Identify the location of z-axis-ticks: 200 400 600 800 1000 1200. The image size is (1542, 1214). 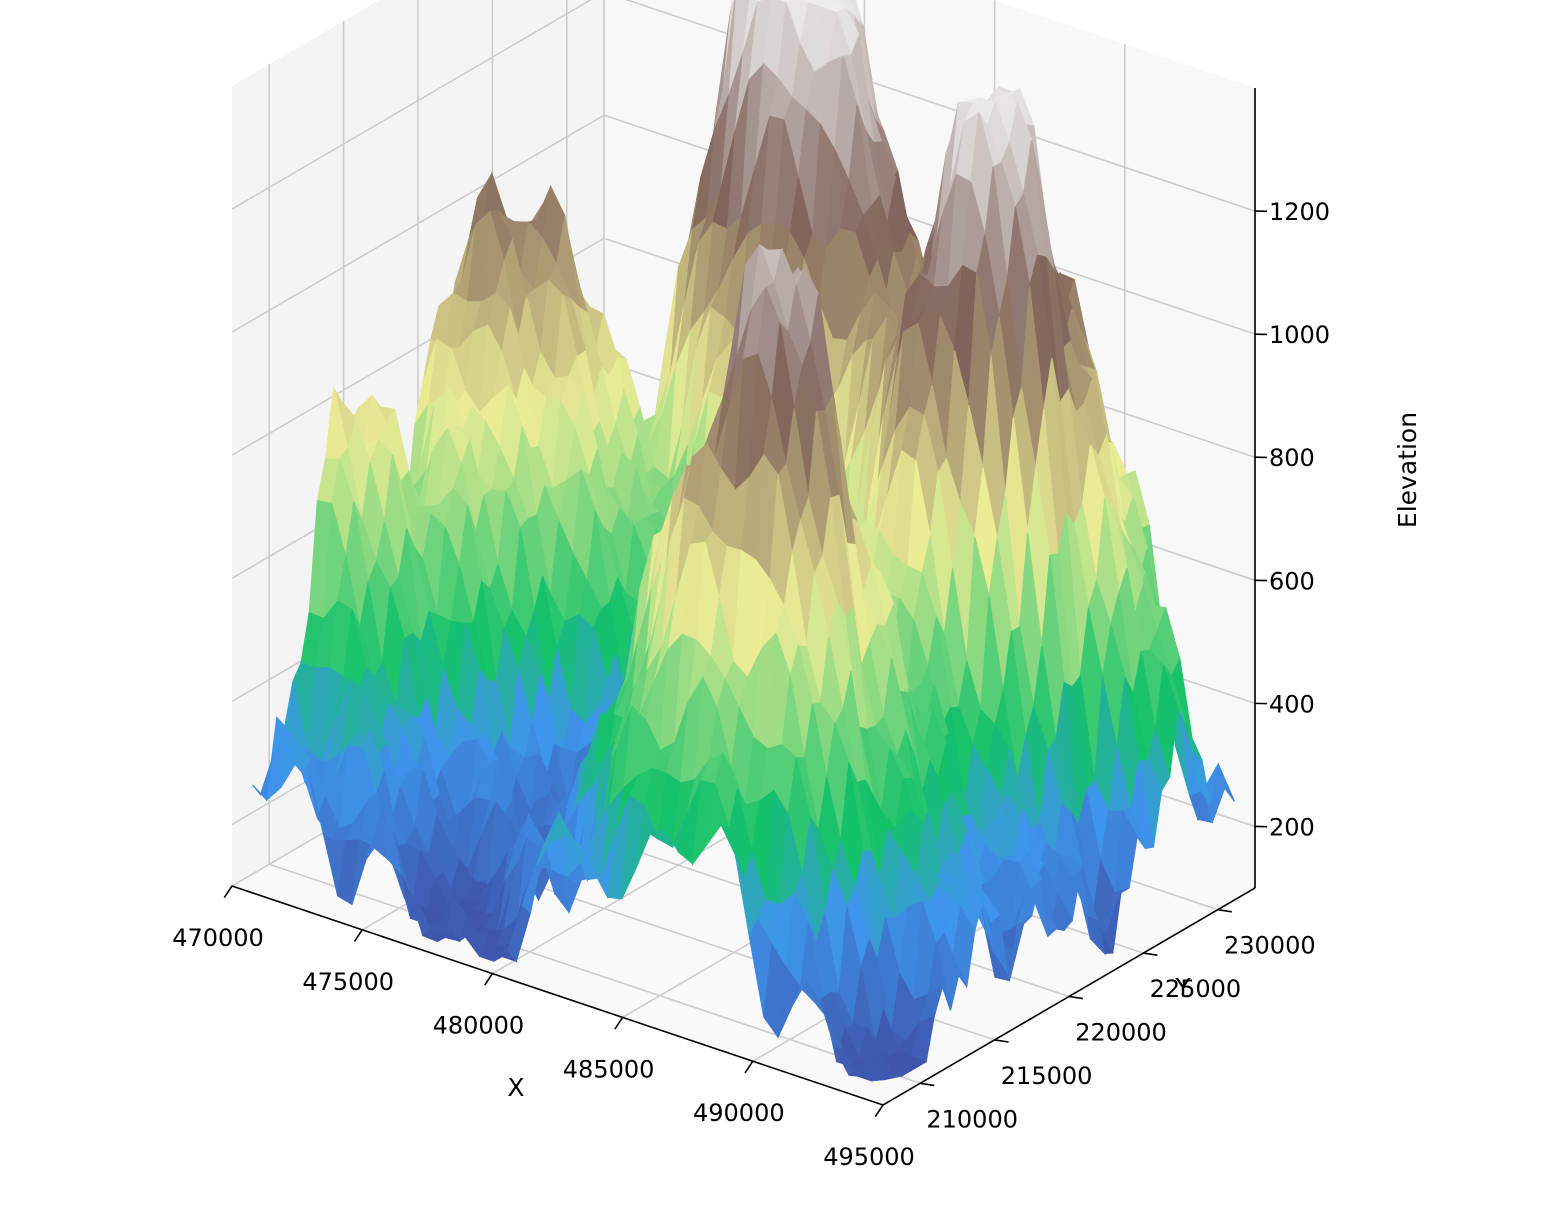
(1292, 519).